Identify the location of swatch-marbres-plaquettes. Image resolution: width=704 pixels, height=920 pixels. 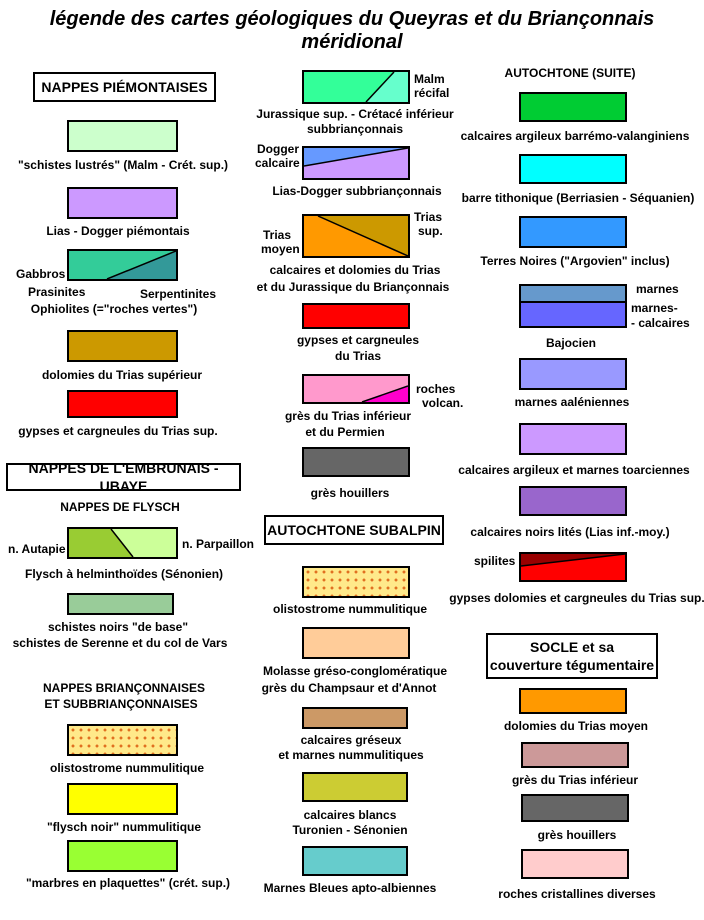
(122, 856).